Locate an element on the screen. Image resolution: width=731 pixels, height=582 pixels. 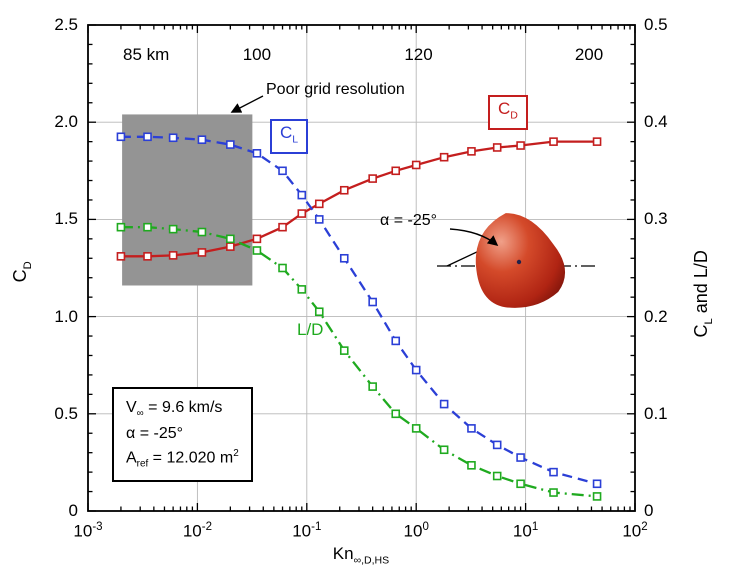
area-symbol: A is located at coordinates (131, 458).